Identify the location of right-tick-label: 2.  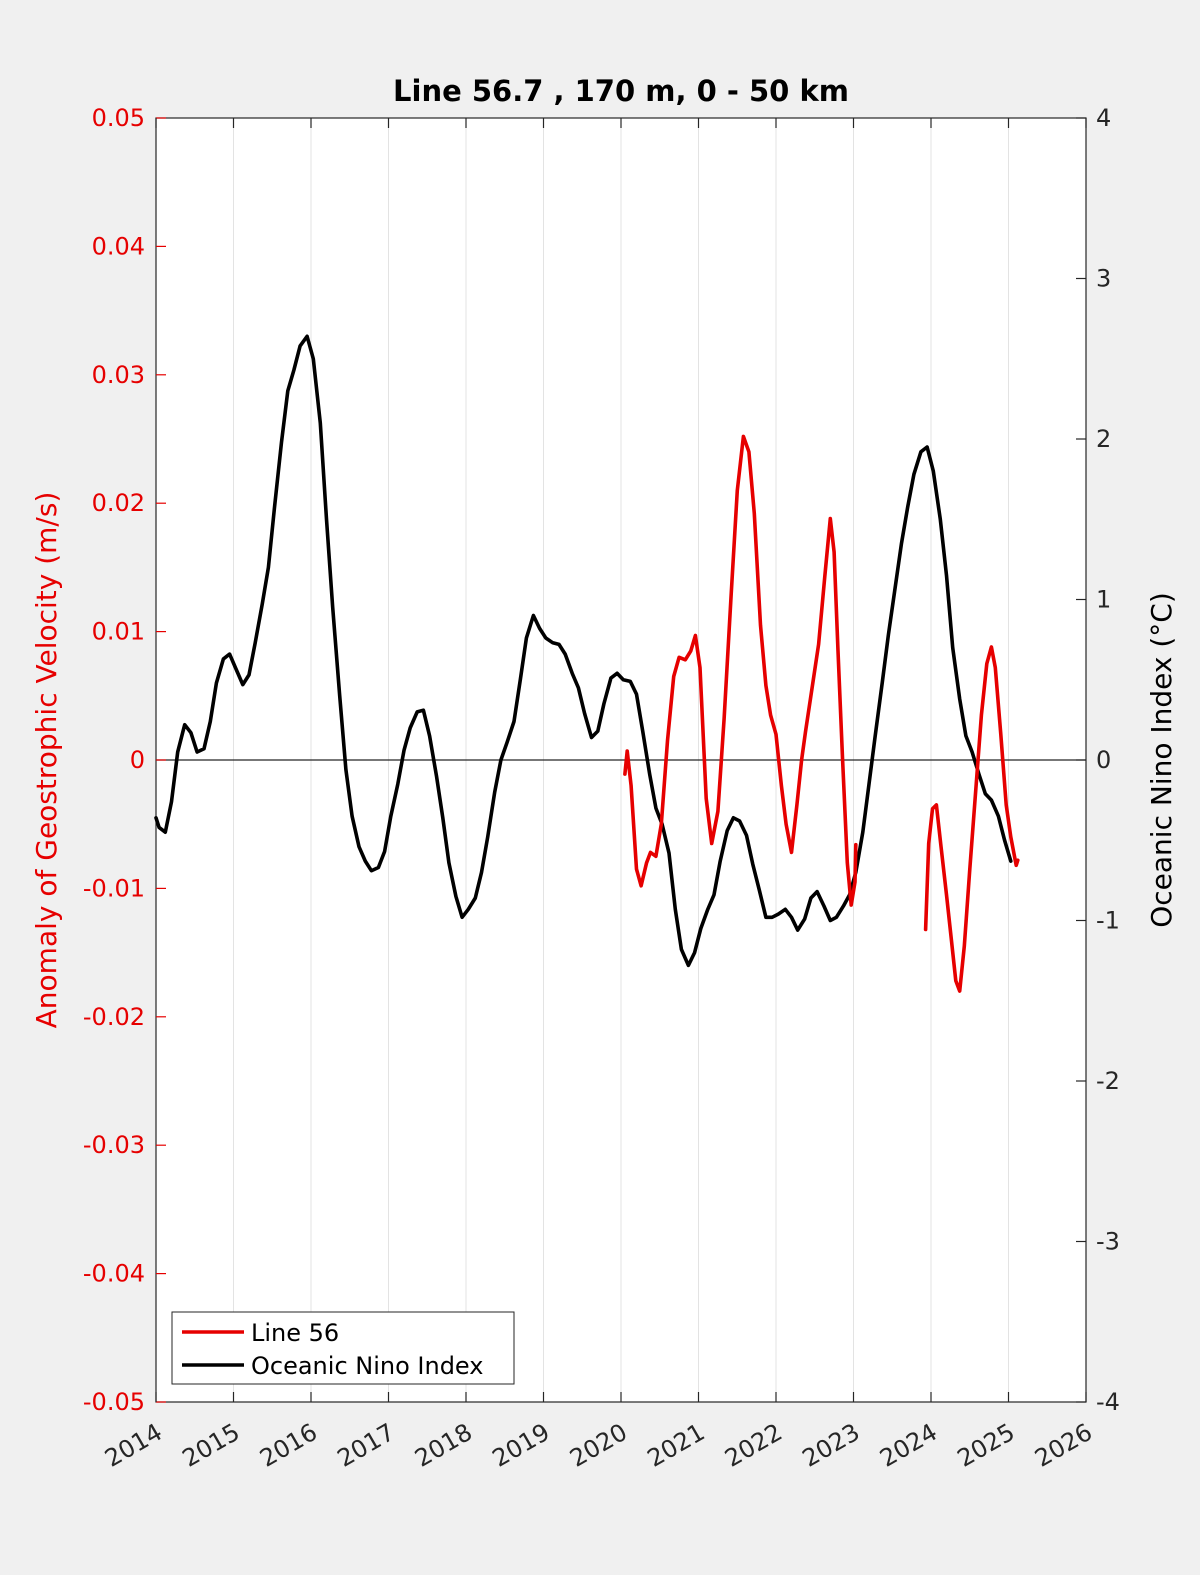
(1103, 439).